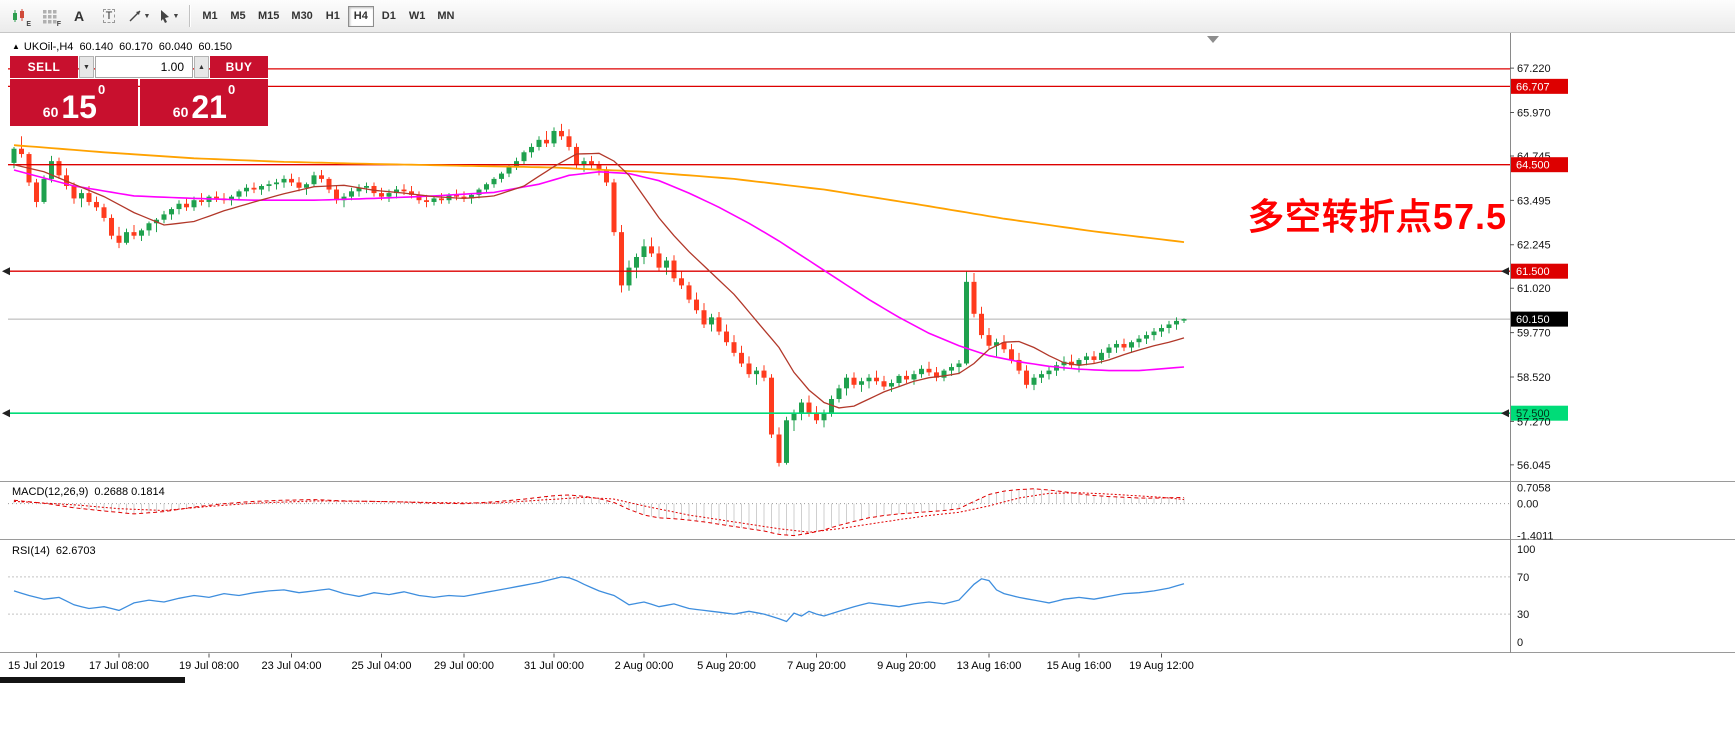  I want to click on volume-input, so click(144, 67).